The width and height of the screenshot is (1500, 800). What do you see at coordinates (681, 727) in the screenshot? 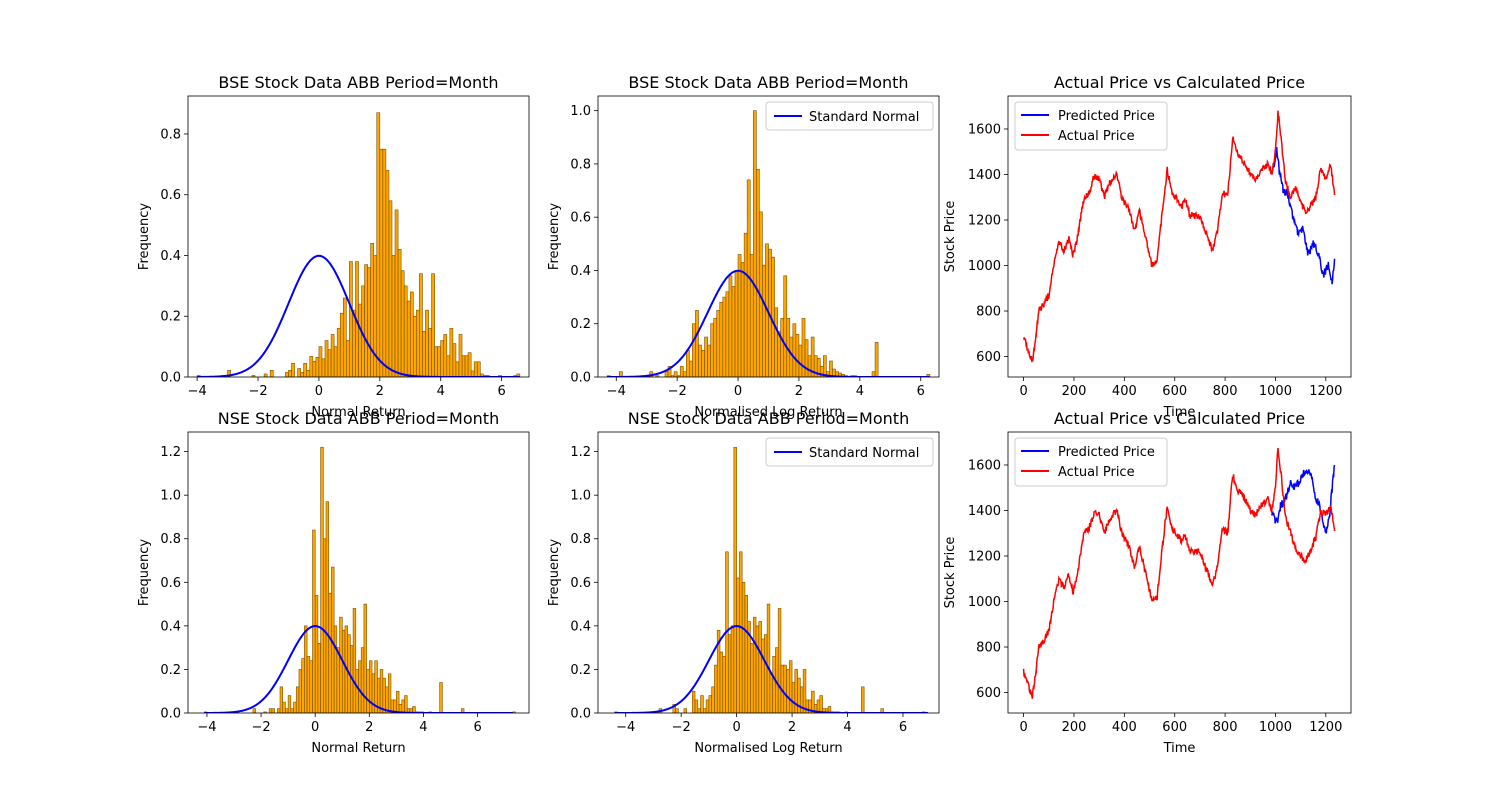
I see `x-tick-label: −2` at bounding box center [681, 727].